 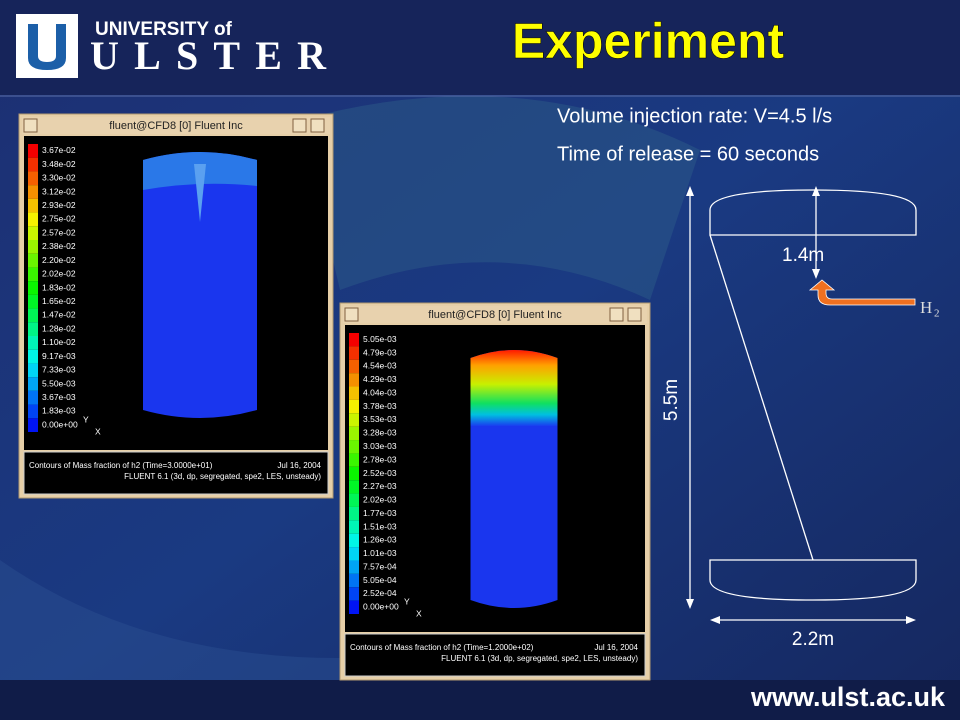 What do you see at coordinates (380, 352) in the screenshot?
I see `legend-label: 4.79e-03` at bounding box center [380, 352].